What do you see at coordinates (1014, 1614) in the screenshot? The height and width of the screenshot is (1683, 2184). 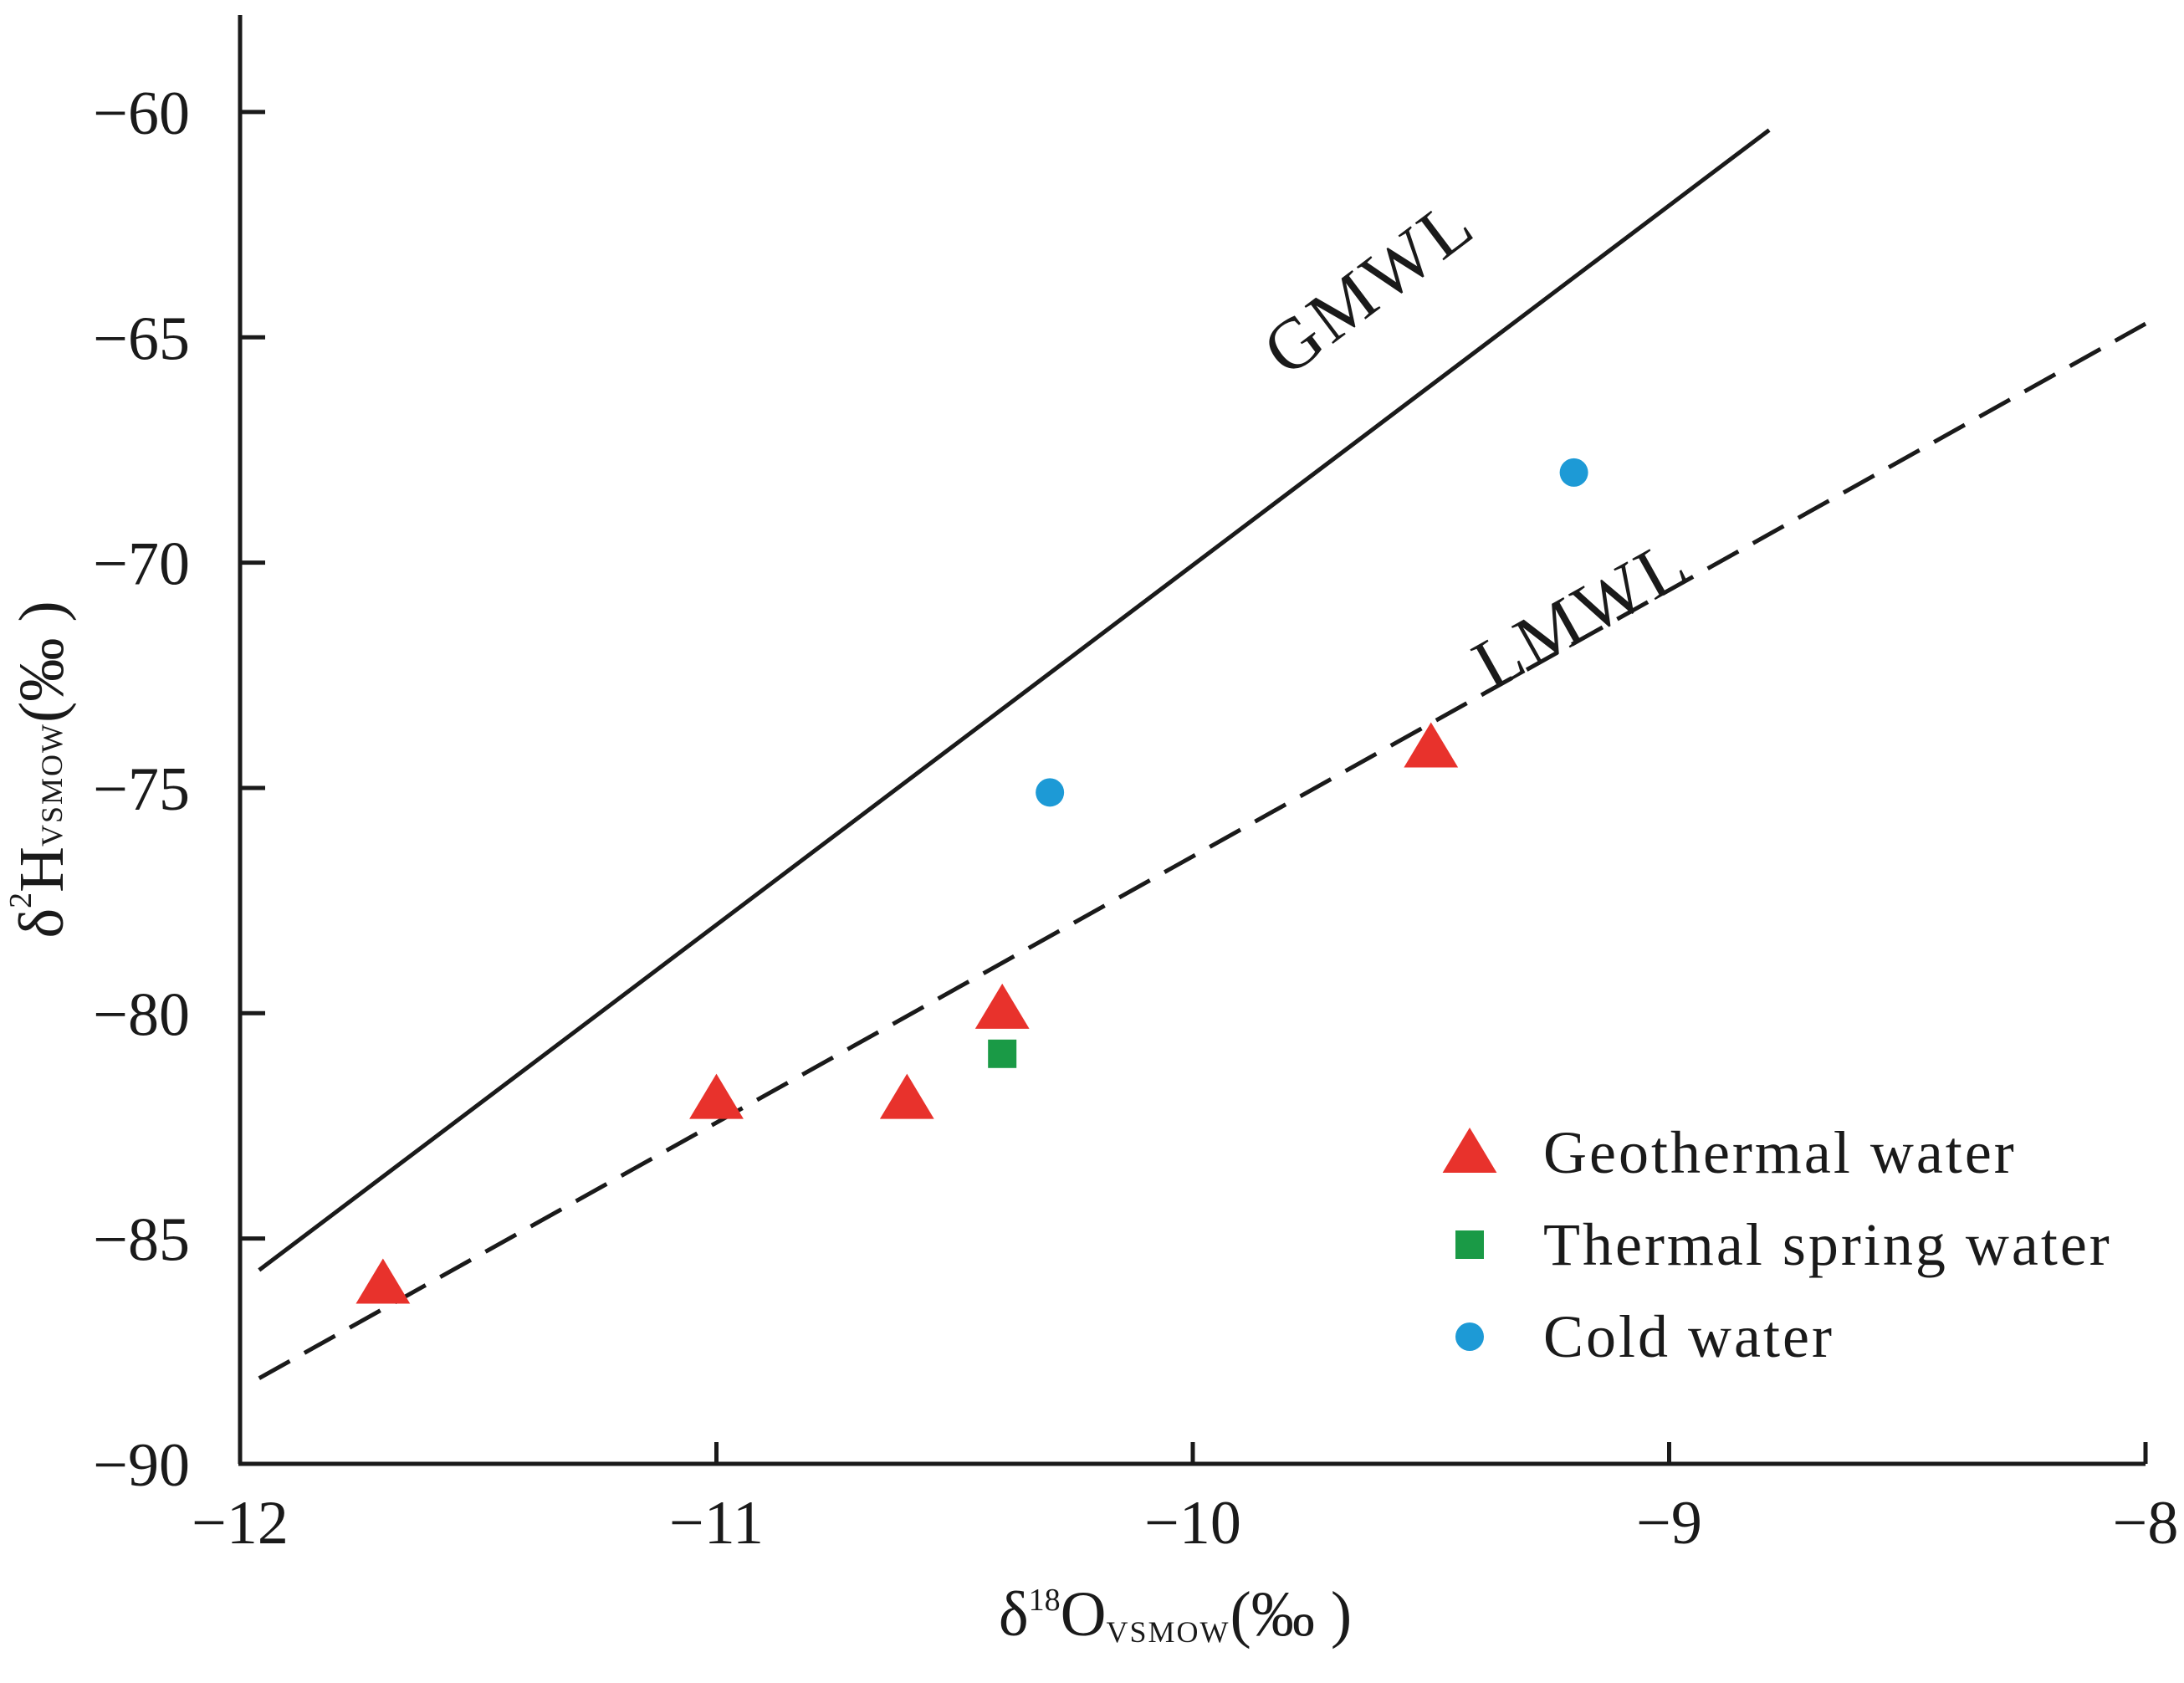 I see `x-title-symbol: δ` at bounding box center [1014, 1614].